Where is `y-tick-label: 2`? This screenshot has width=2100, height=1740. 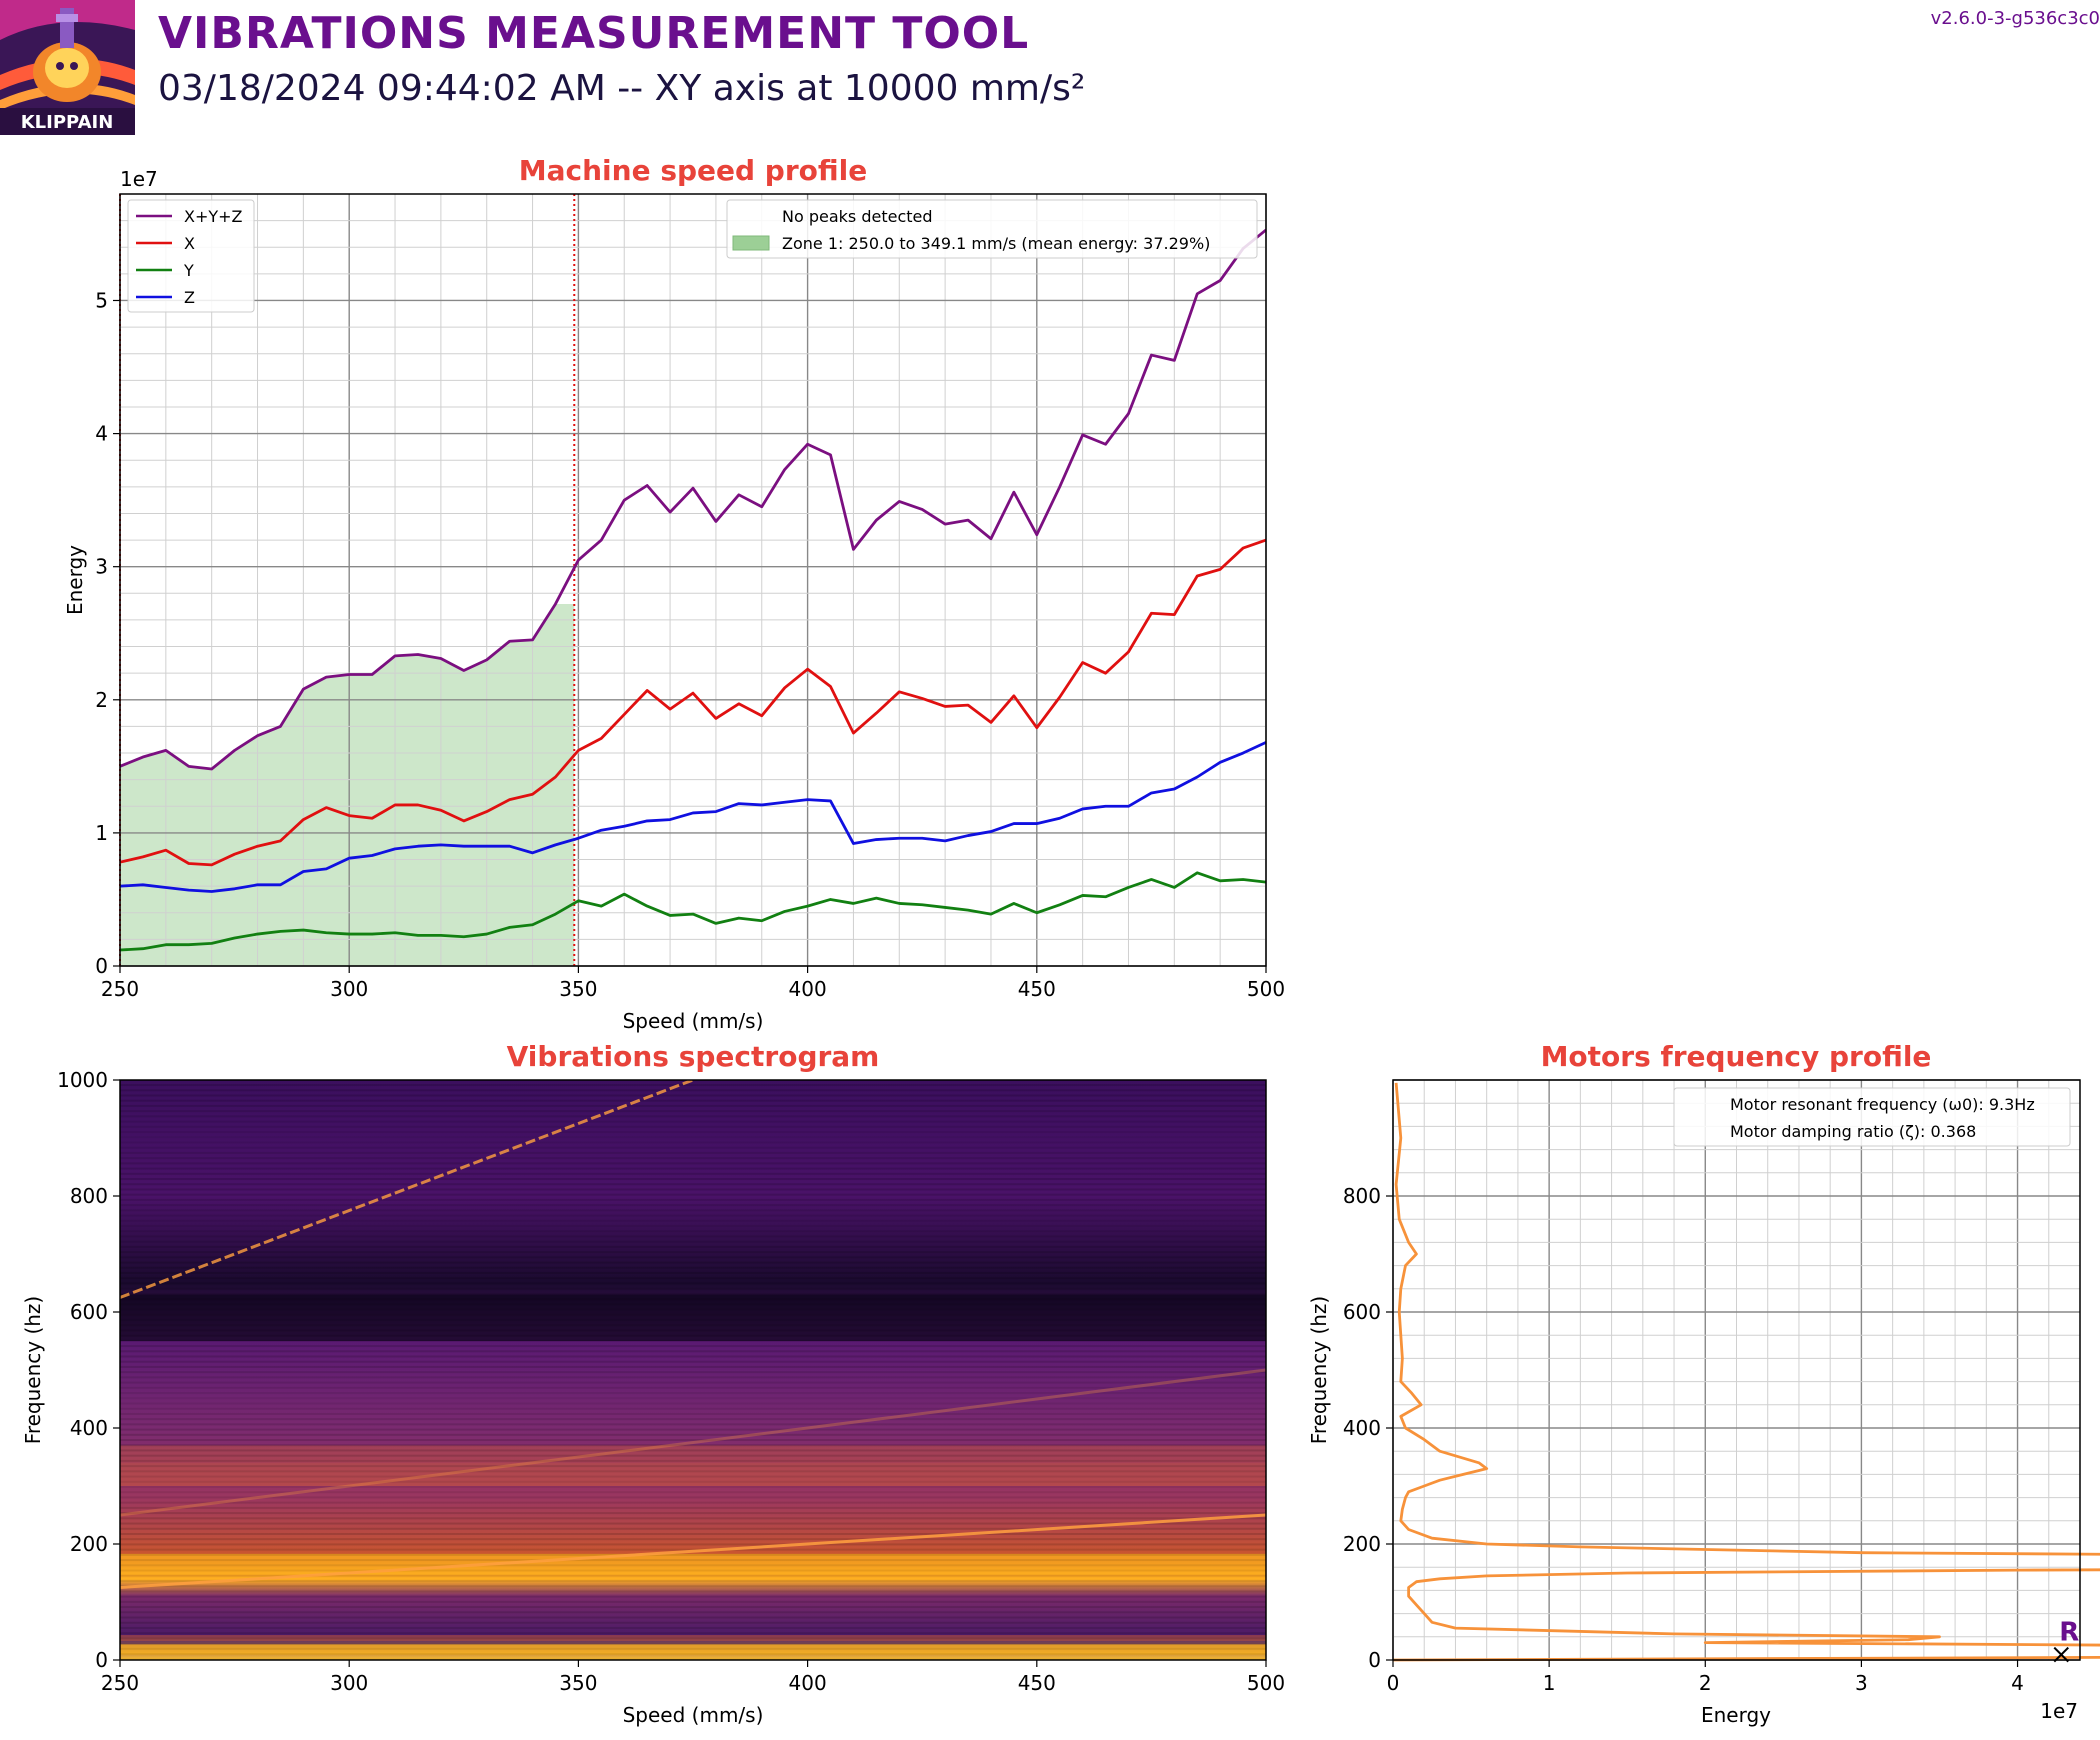 y-tick-label: 2 is located at coordinates (101, 700).